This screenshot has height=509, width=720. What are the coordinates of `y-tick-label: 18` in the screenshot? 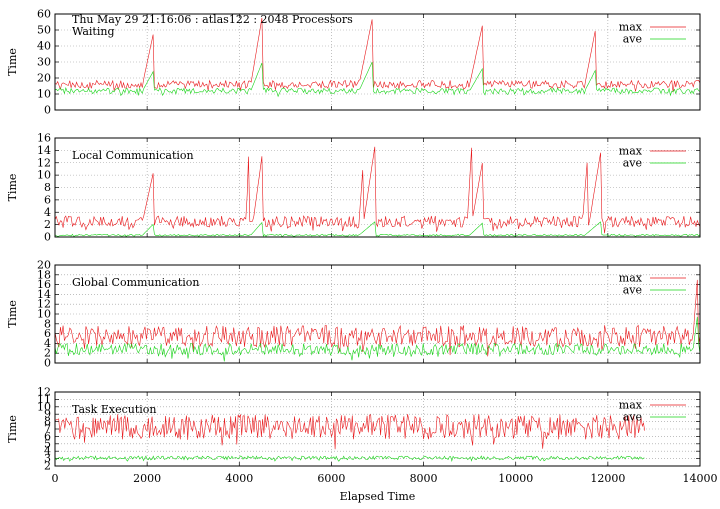 It's located at (44, 274).